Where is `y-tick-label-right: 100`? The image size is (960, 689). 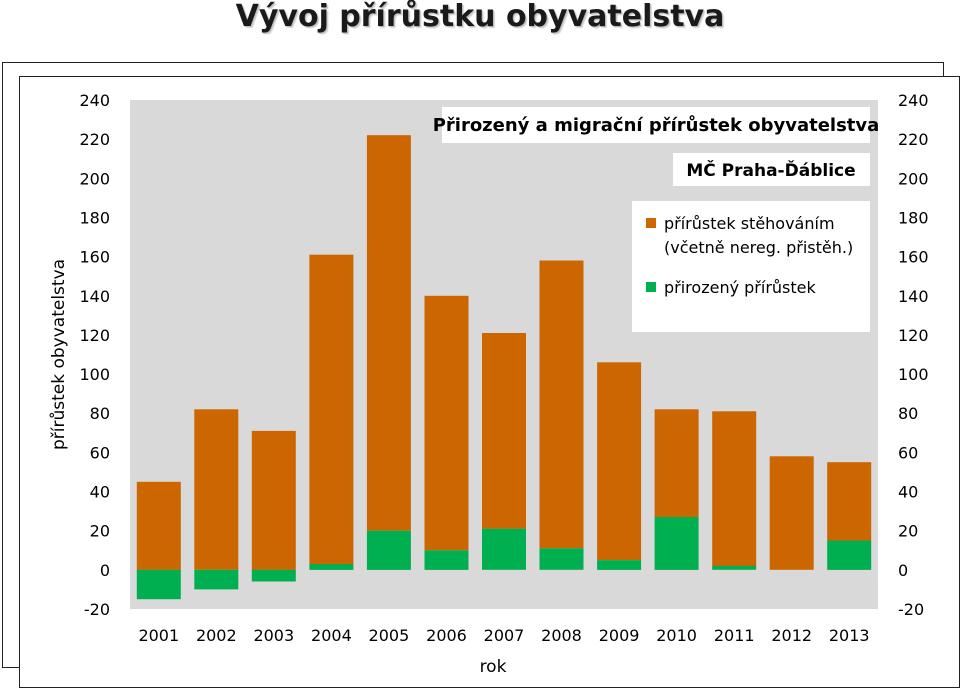
y-tick-label-right: 100 is located at coordinates (913, 374).